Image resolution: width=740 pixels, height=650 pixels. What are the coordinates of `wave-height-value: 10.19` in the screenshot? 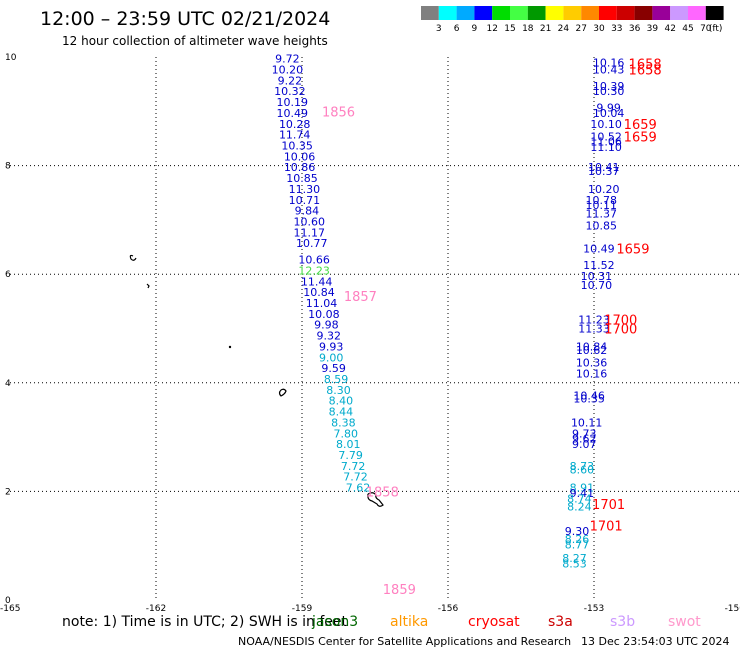 It's located at (293, 102).